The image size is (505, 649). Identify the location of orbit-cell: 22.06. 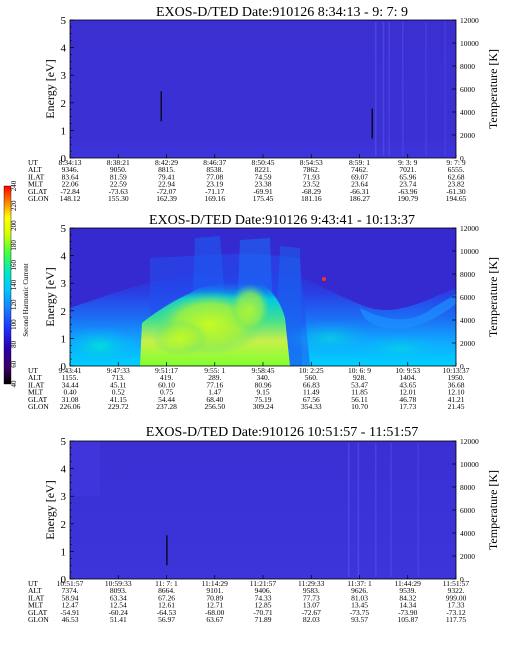
(70, 184).